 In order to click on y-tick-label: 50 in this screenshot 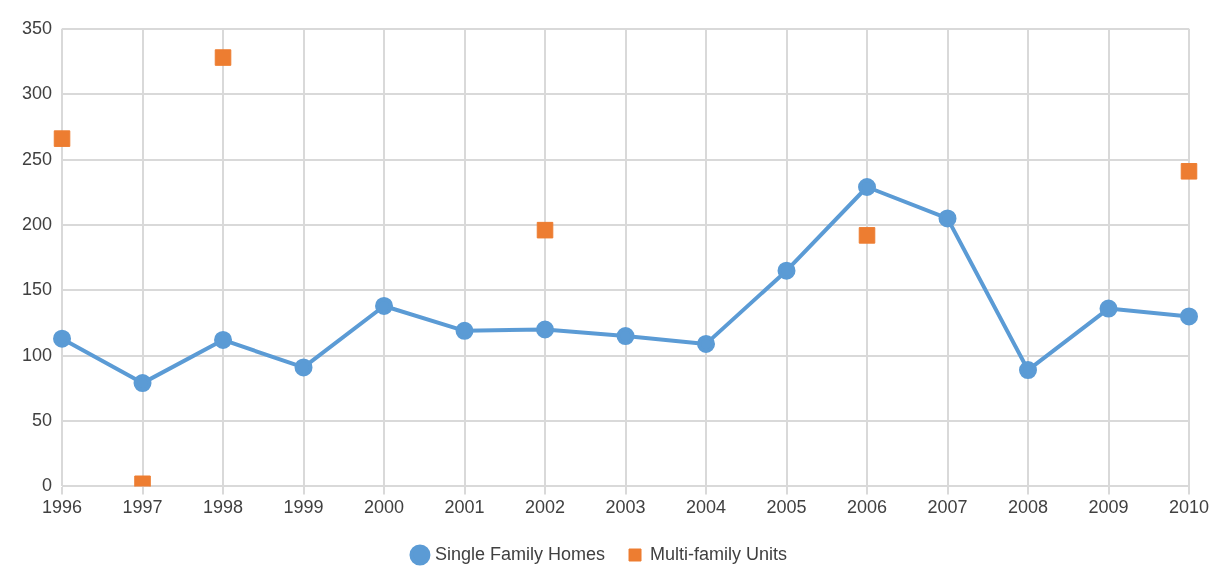, I will do `click(42, 420)`.